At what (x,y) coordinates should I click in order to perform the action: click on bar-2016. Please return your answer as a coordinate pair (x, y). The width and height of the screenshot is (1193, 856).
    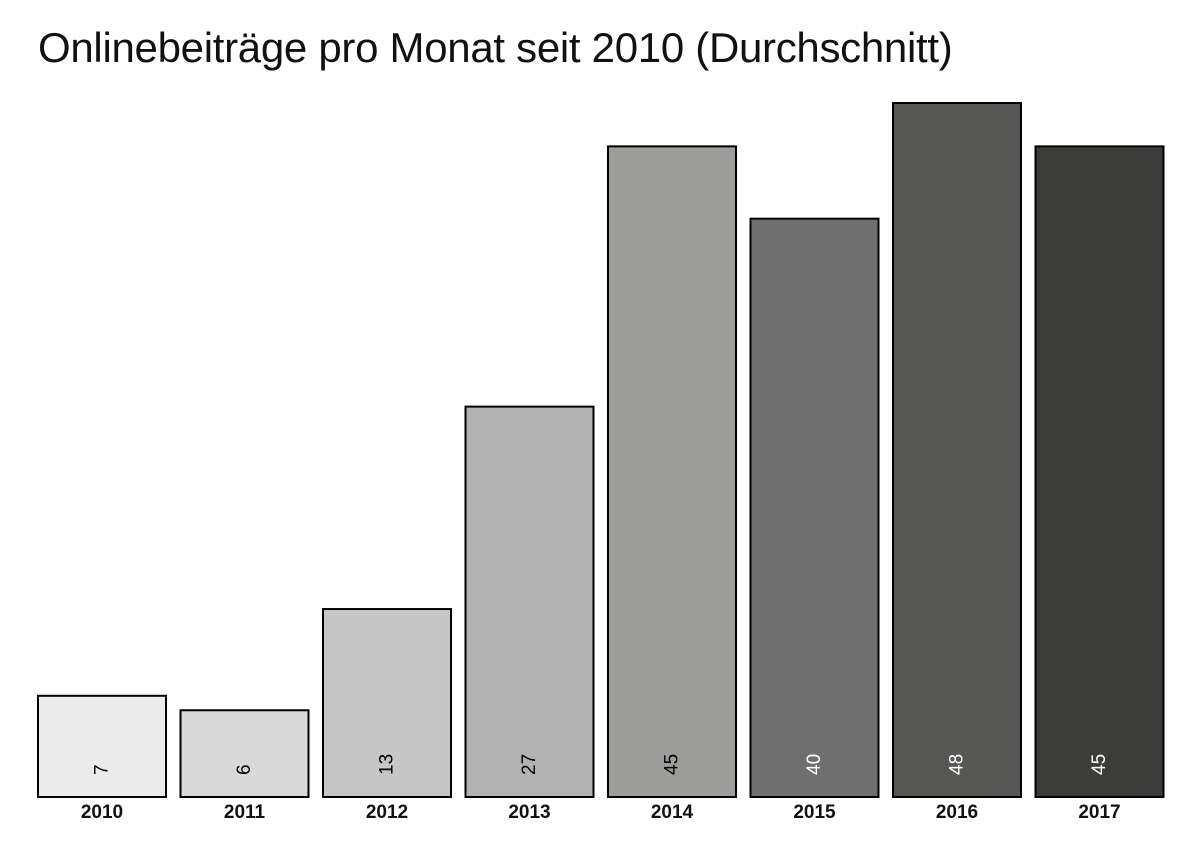
    Looking at the image, I should click on (957, 450).